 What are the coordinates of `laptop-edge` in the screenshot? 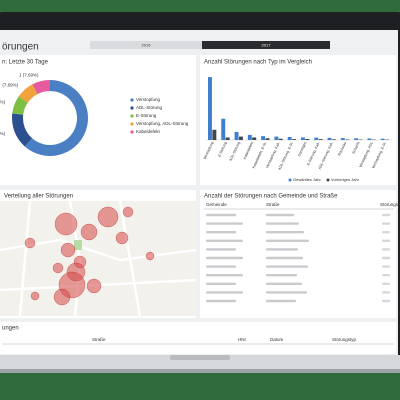 It's located at (200, 371).